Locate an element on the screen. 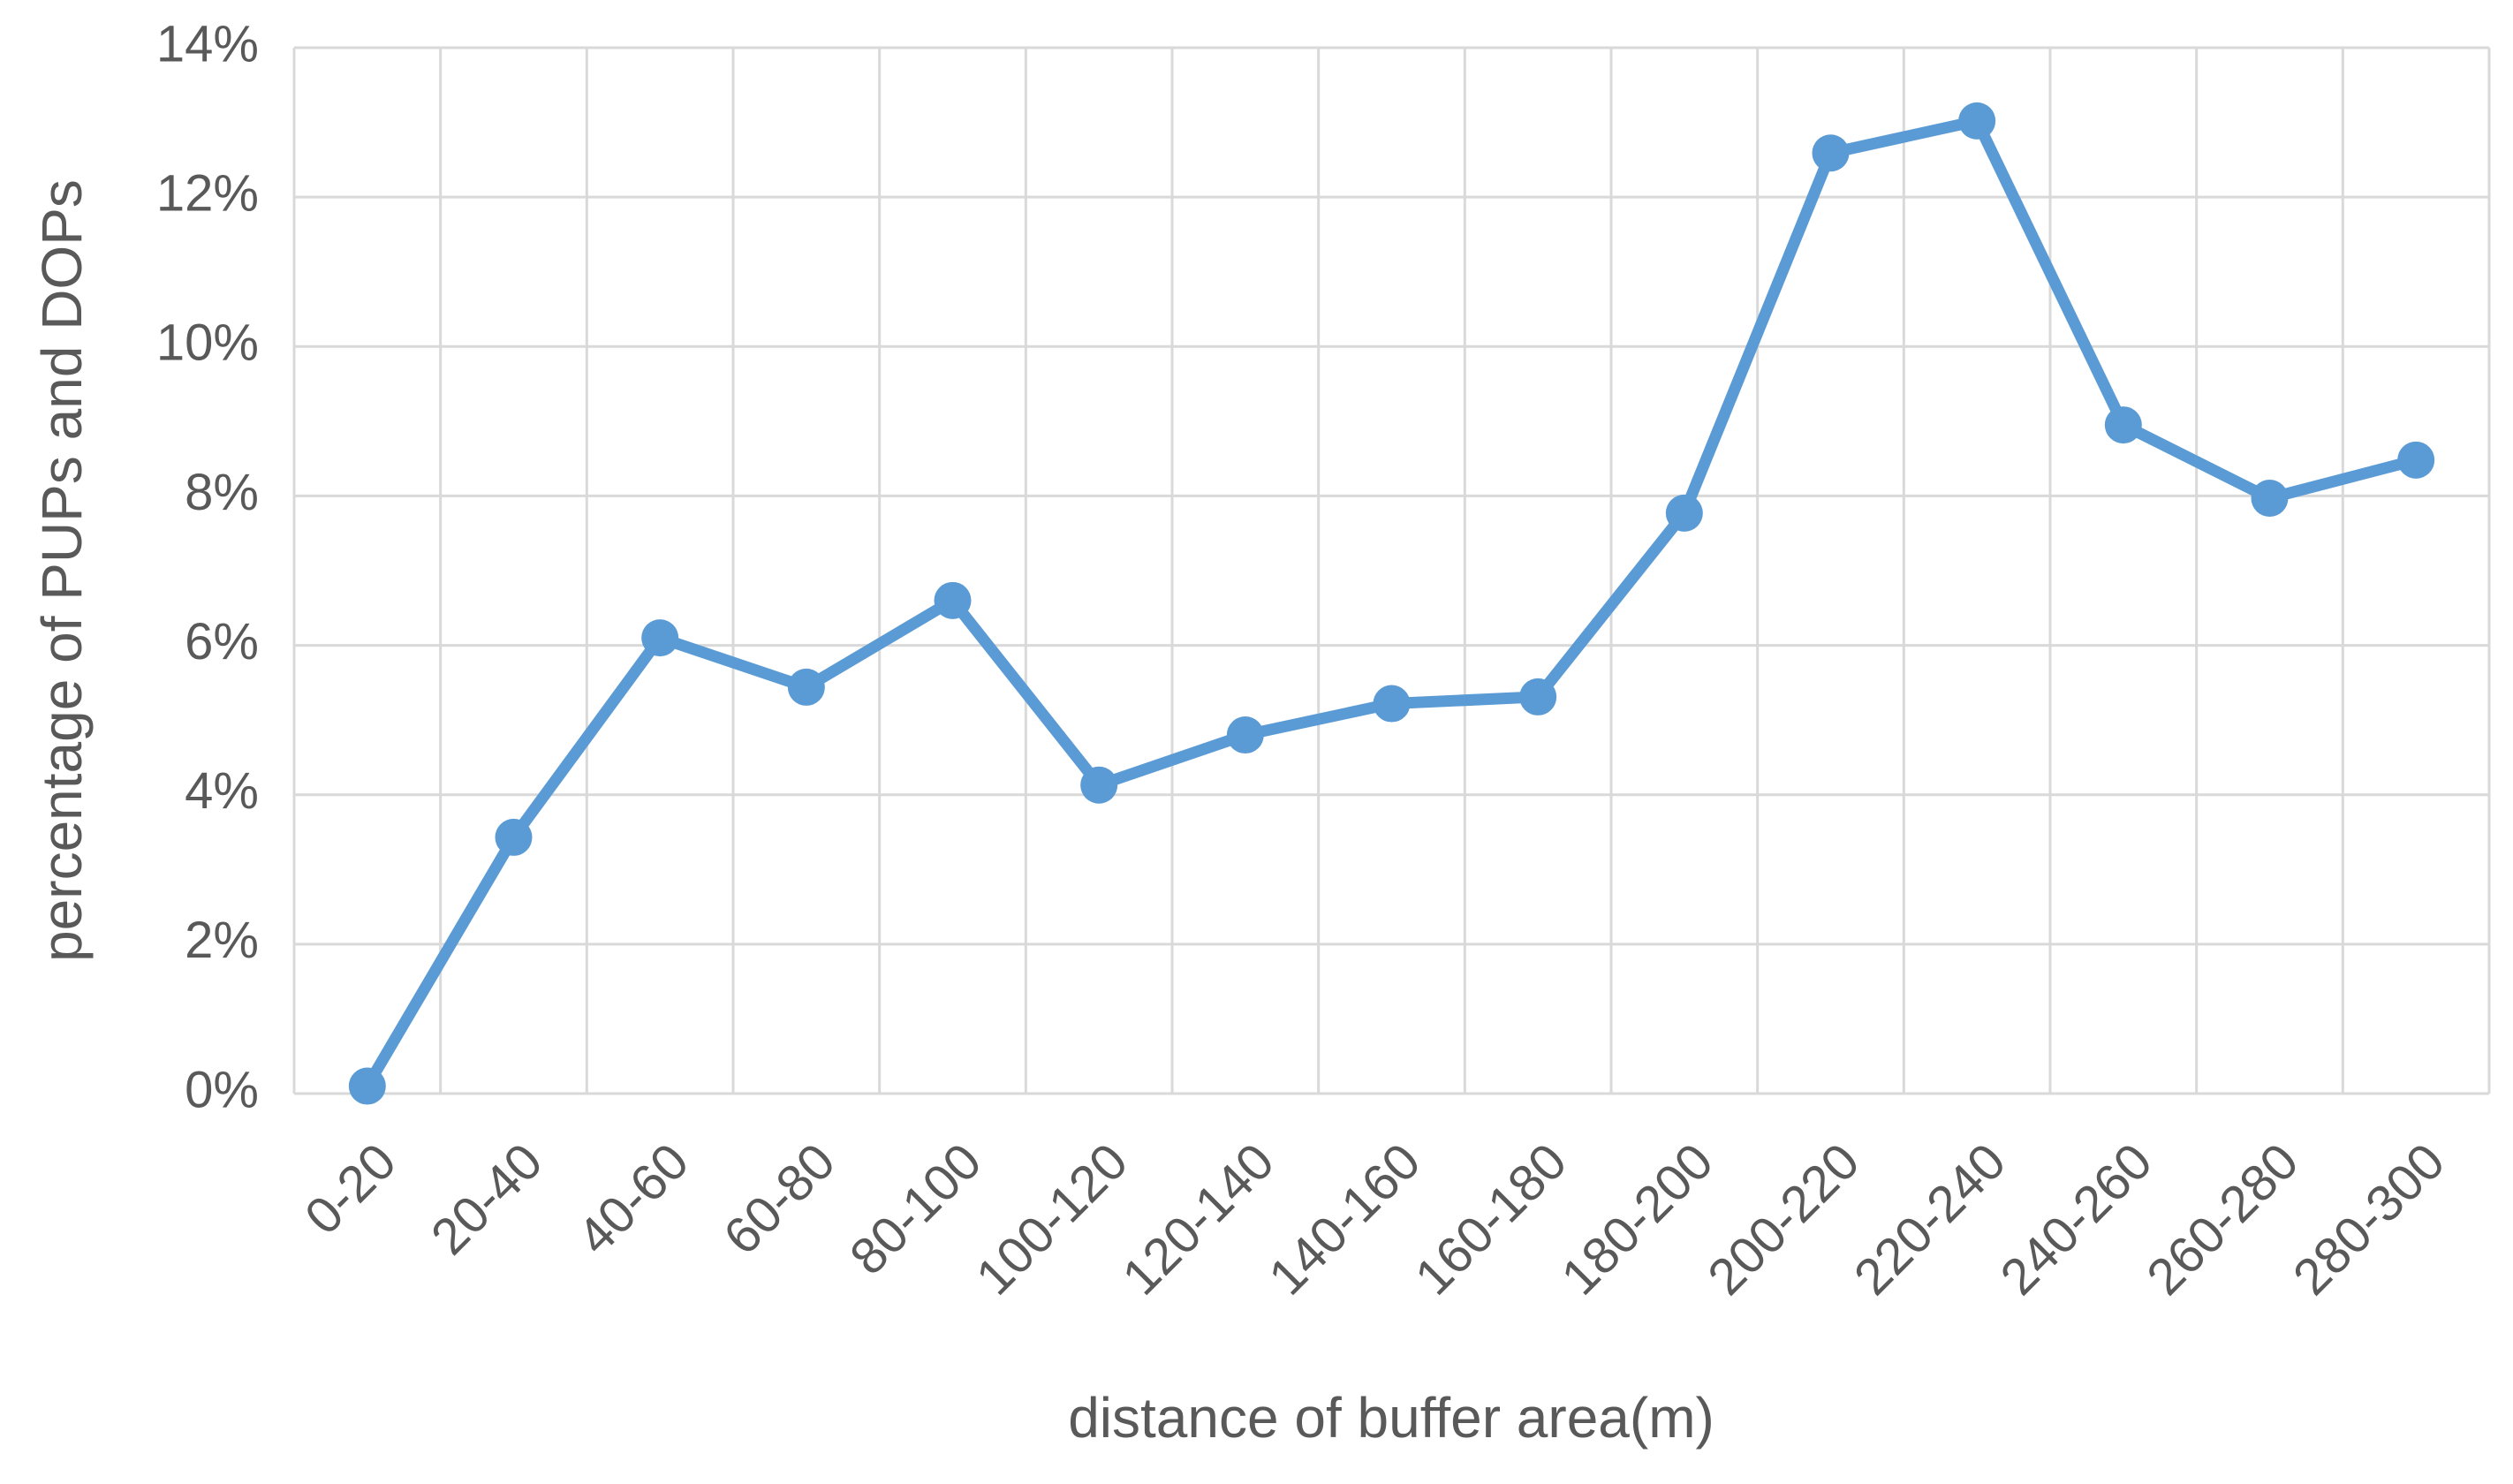  x-tick-label: 160-180 is located at coordinates (1491, 1219).